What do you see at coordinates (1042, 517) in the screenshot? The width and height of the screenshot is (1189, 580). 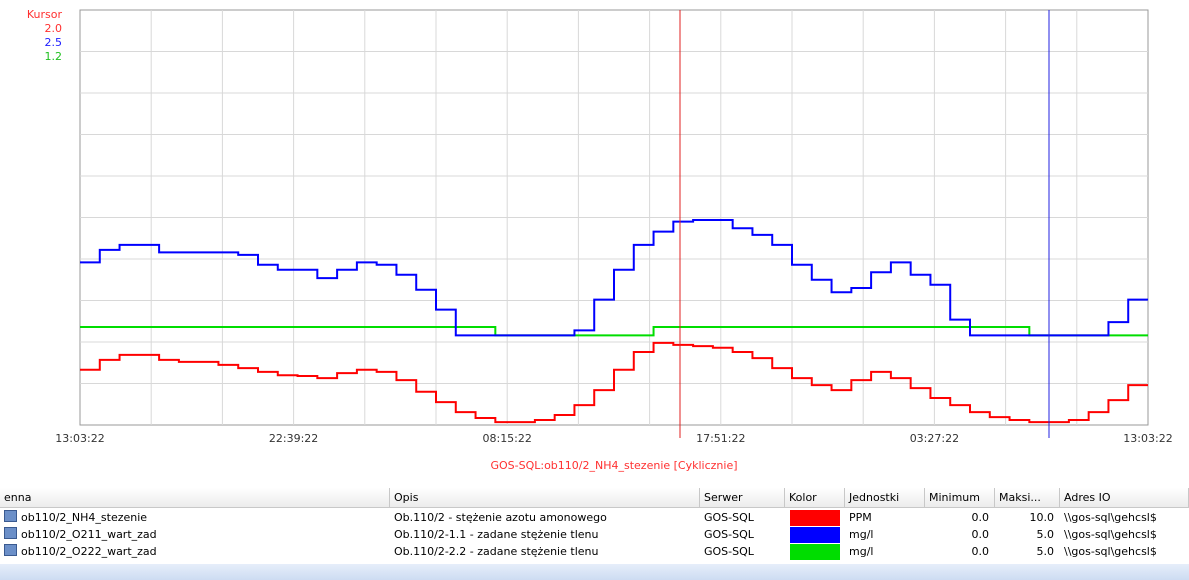 I see `cell-text: 10.0` at bounding box center [1042, 517].